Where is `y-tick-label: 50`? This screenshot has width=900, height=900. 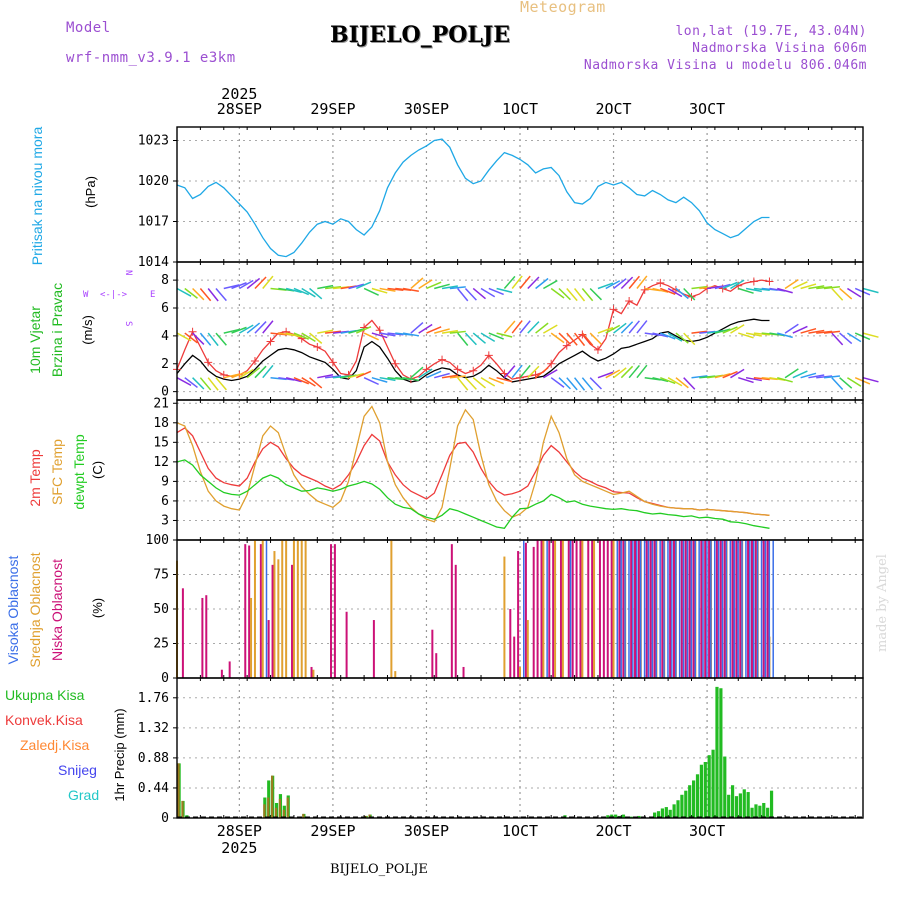 y-tick-label: 50 is located at coordinates (161, 609).